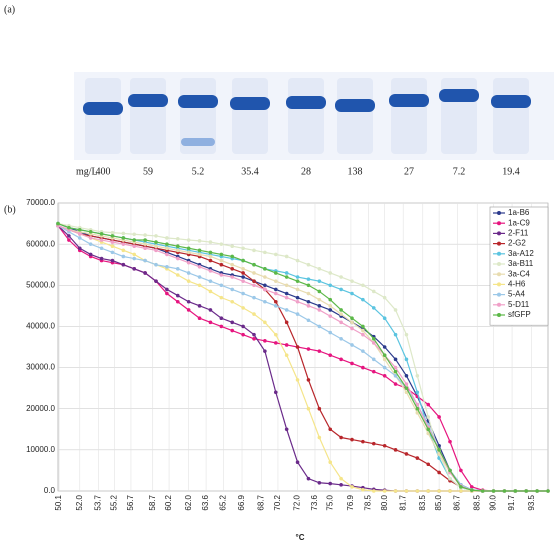  What do you see at coordinates (457, 502) in the screenshot?
I see `x-tick-label: 86.7` at bounding box center [457, 502].